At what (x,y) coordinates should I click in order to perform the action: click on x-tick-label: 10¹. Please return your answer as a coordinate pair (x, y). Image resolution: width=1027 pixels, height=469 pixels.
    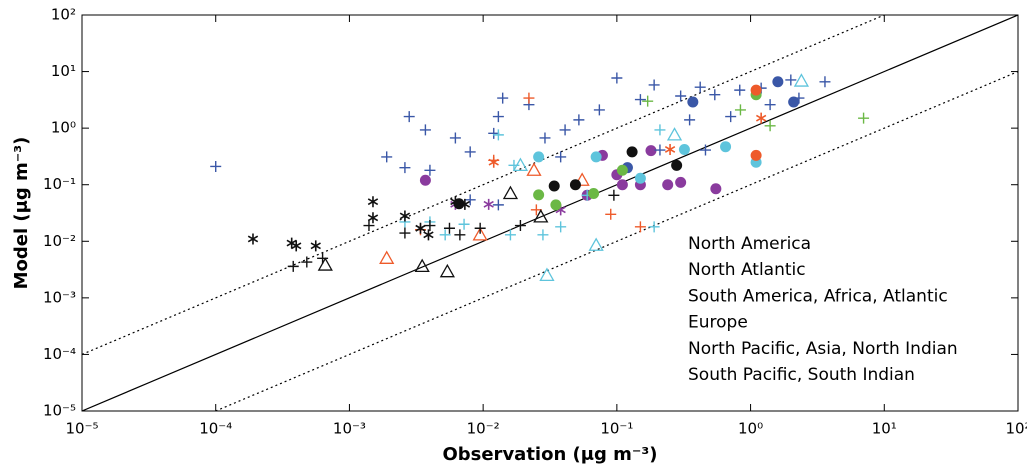
    Looking at the image, I should click on (884, 429).